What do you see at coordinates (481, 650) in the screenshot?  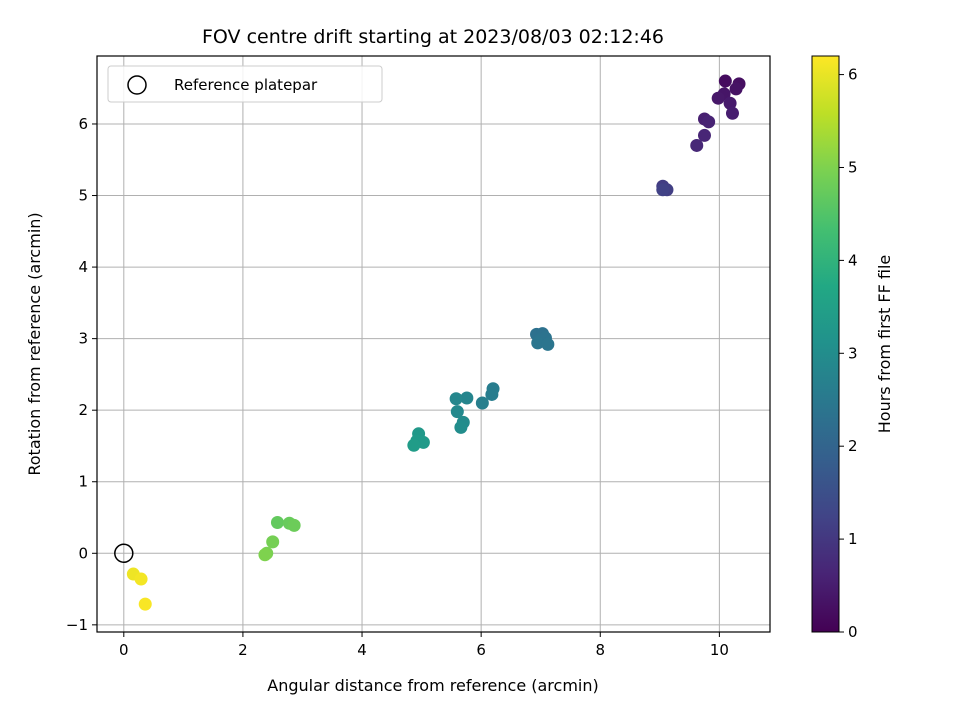 I see `x-tick-label: 6` at bounding box center [481, 650].